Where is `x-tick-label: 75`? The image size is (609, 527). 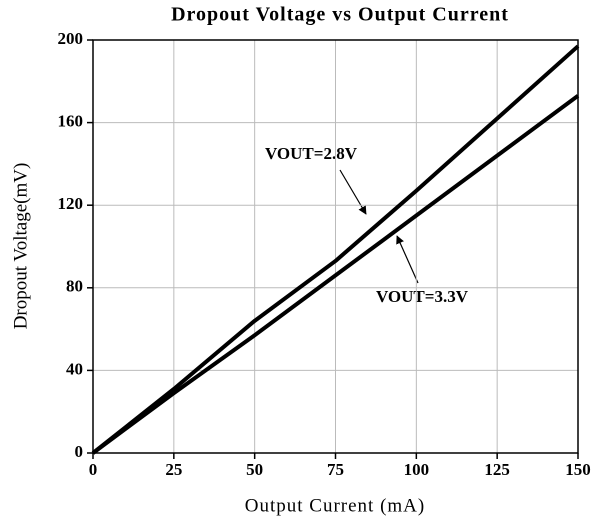
x-tick-label: 75 is located at coordinates (335, 469).